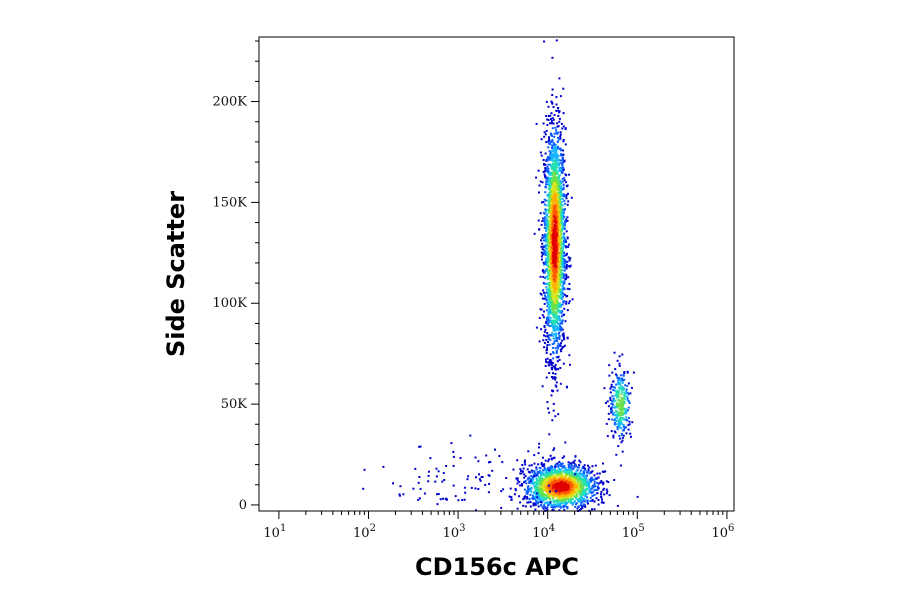  What do you see at coordinates (243, 505) in the screenshot?
I see `y-tick-label: 0` at bounding box center [243, 505].